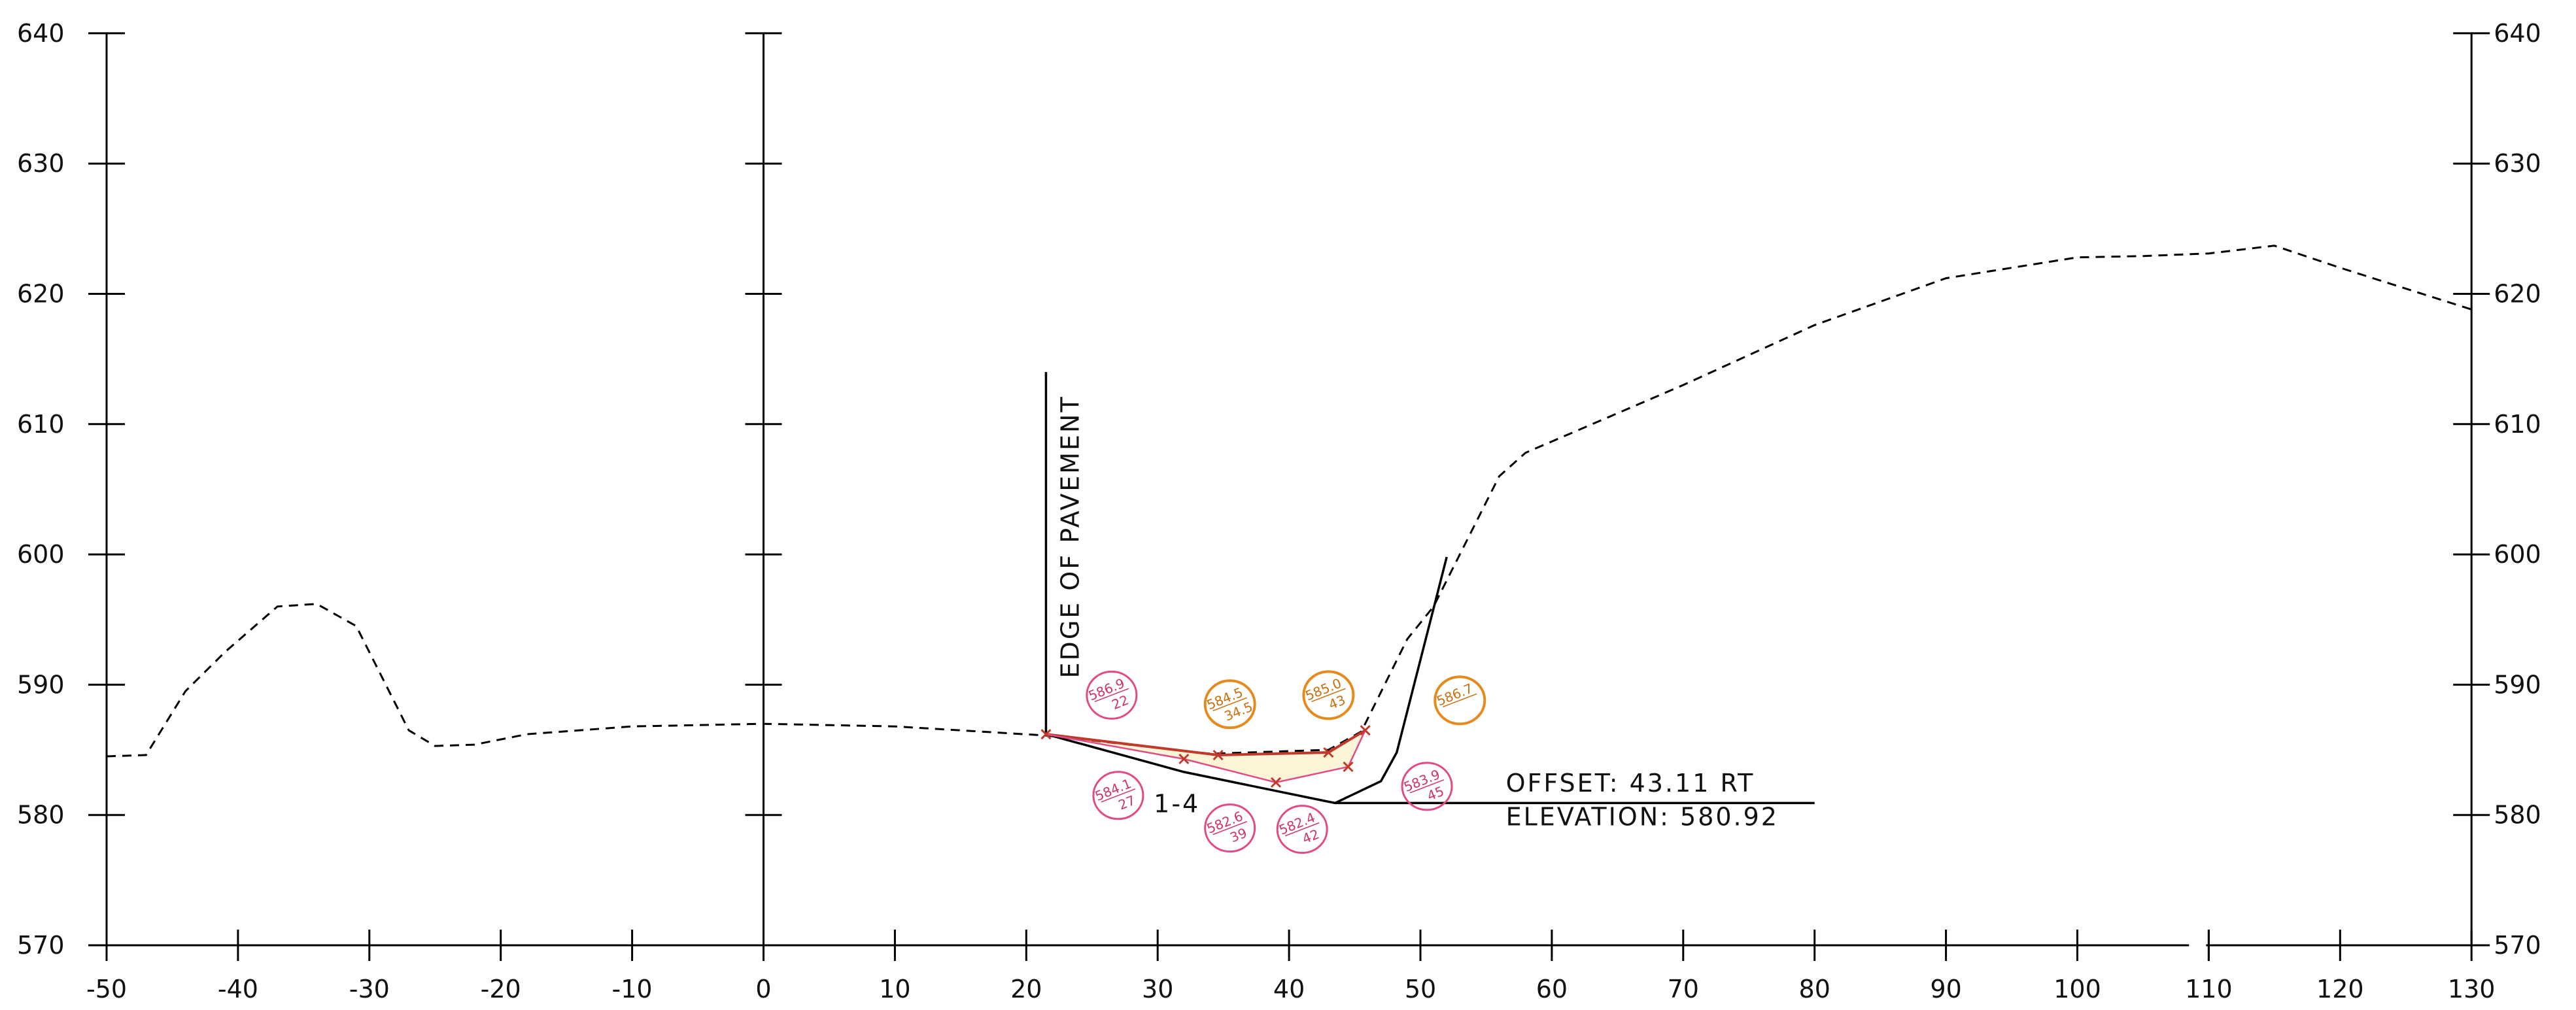 The width and height of the screenshot is (2576, 1010). Describe the element at coordinates (107, 989) in the screenshot. I see `x-tick-label: -50` at that location.